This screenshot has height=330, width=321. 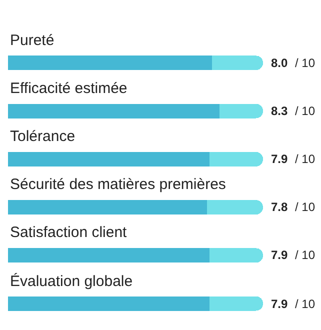 I want to click on y-tick-label: Évaluation globale, so click(x=71, y=281).